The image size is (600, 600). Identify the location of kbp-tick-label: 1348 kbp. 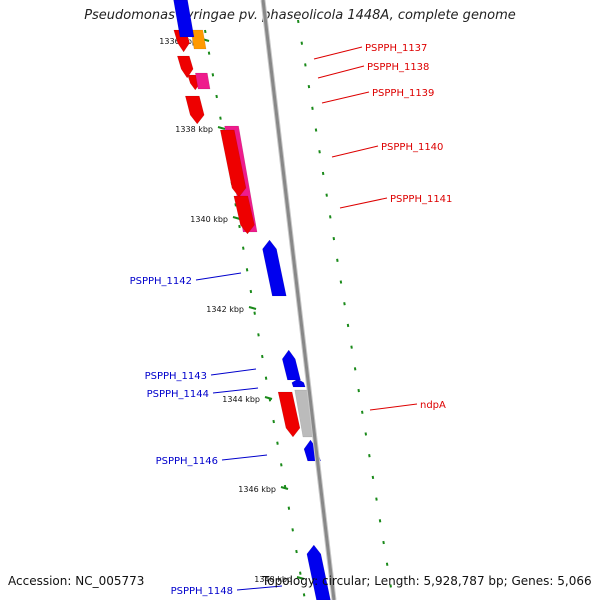
(273, 579).